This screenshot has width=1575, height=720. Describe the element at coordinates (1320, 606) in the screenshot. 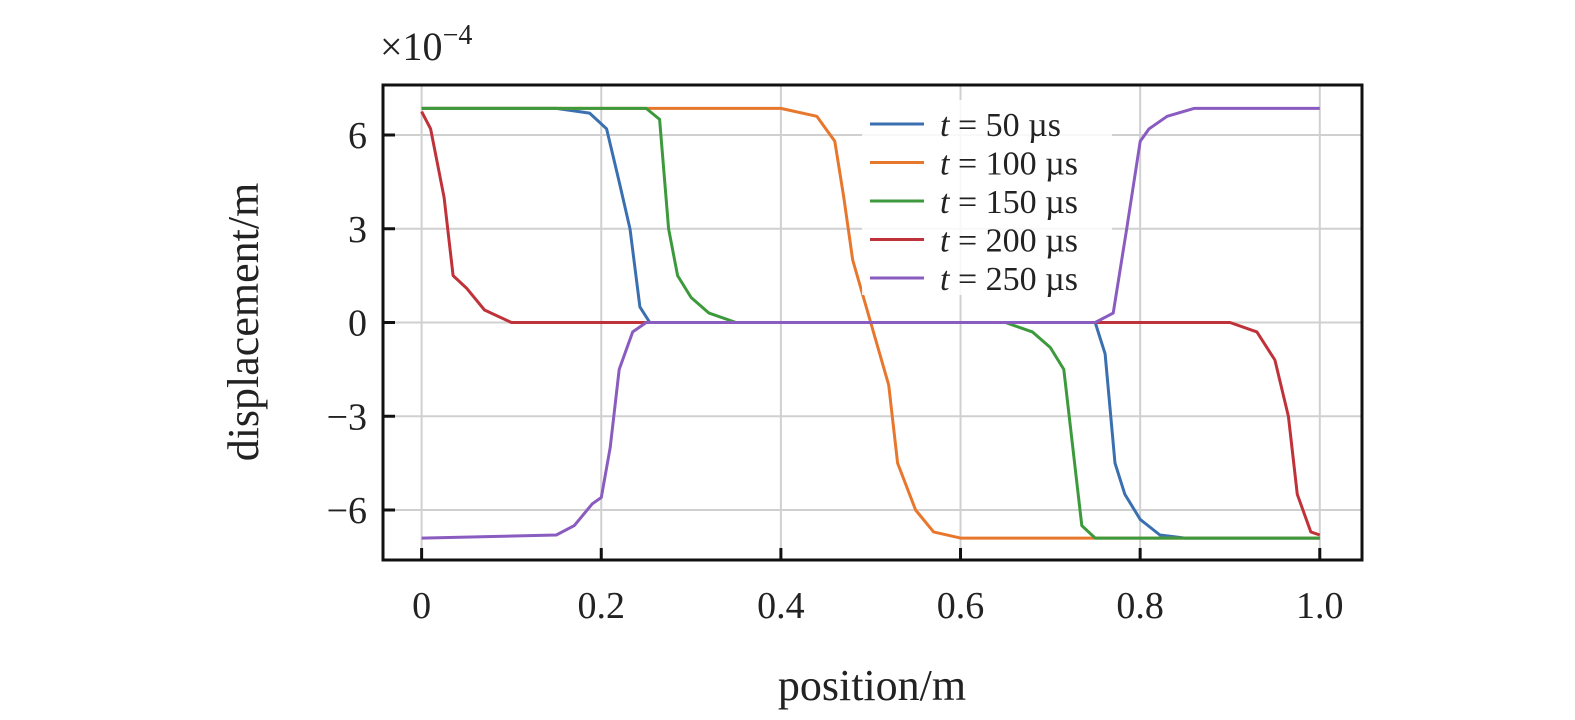

I see `x-tick-label: 1.0` at that location.